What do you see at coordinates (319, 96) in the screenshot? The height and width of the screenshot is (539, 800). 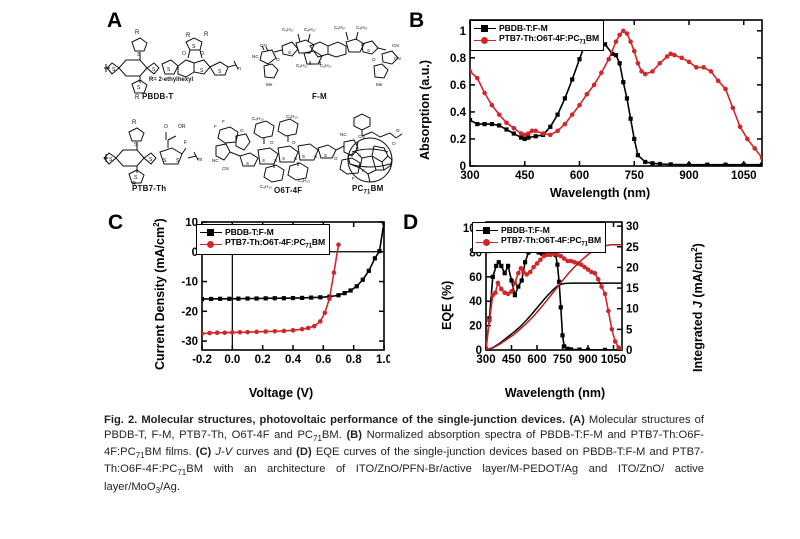 I see `molecule-label-f-m: F-M` at bounding box center [319, 96].